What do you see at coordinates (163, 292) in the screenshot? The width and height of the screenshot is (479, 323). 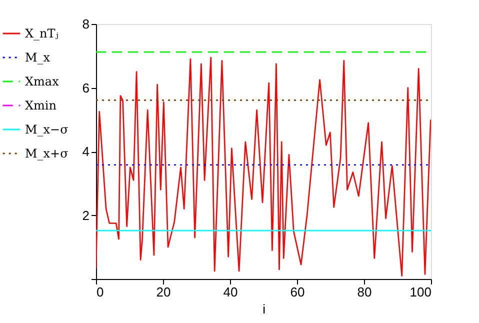 I see `x-tick-label: 20` at bounding box center [163, 292].